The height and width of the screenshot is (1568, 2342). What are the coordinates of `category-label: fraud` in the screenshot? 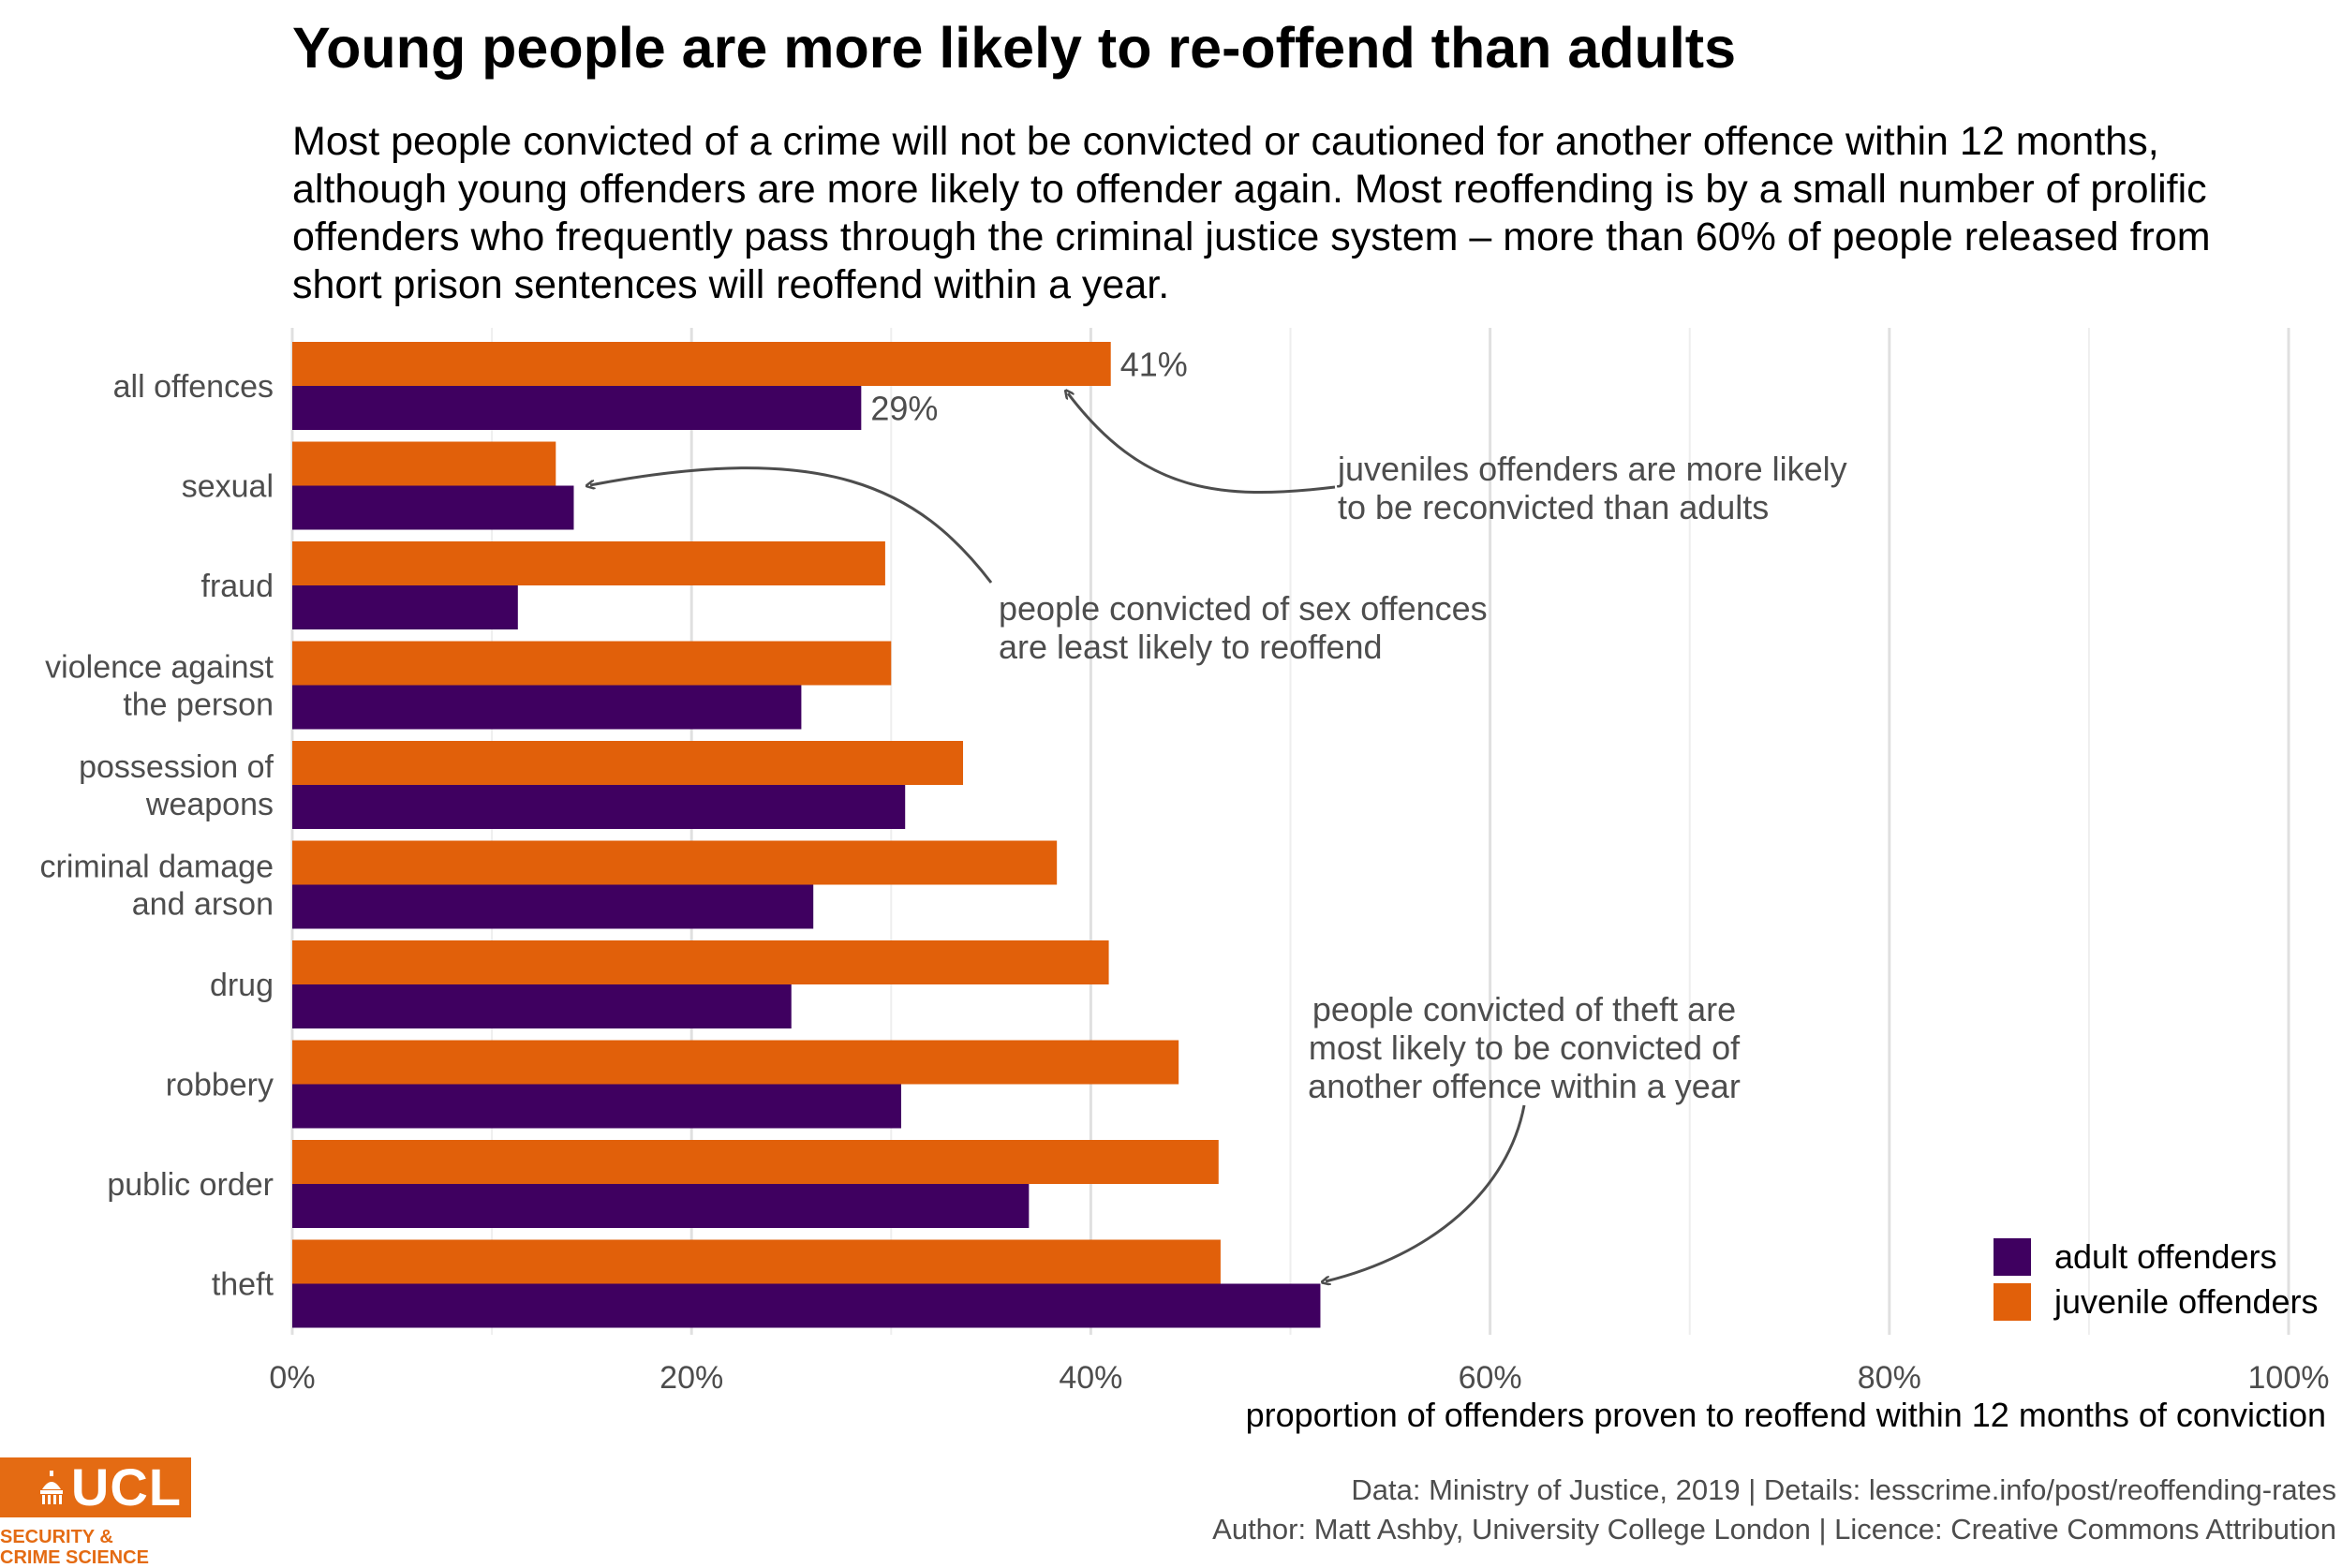 It's located at (237, 586).